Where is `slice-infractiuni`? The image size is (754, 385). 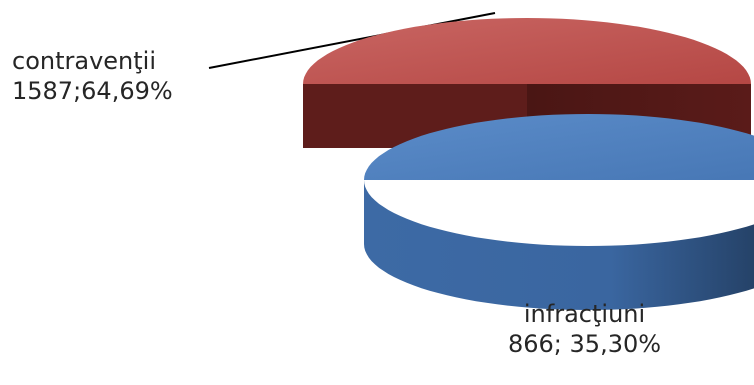
slice-infractiuni is located at coordinates (559, 147).